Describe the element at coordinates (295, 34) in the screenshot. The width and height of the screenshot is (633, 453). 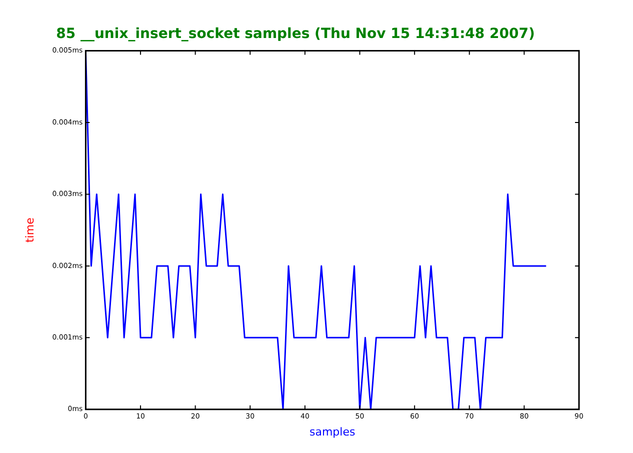
I see `chart-title: 85 __unix_insert_socket samples (Thu Nov 15 14:31:48 2007)` at that location.